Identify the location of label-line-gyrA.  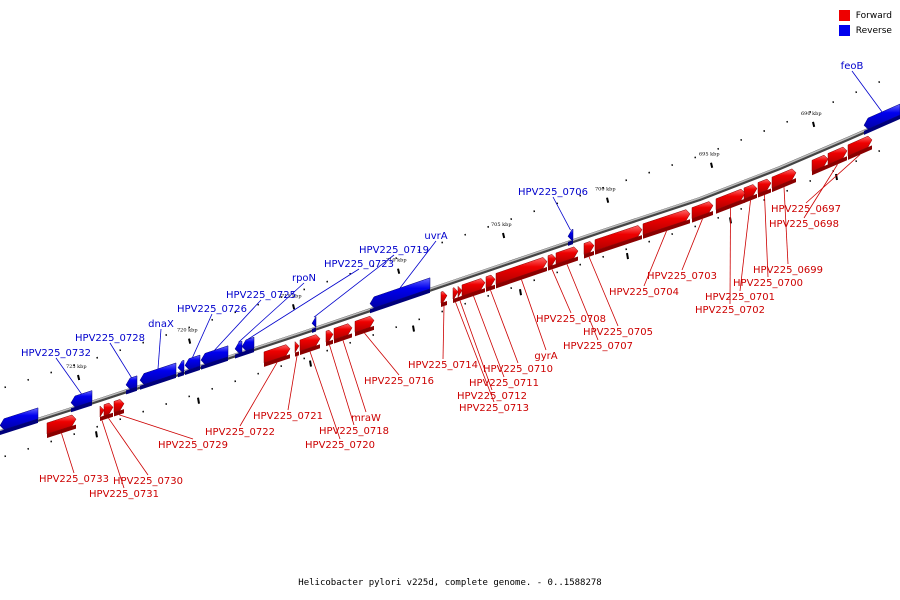
(534, 315).